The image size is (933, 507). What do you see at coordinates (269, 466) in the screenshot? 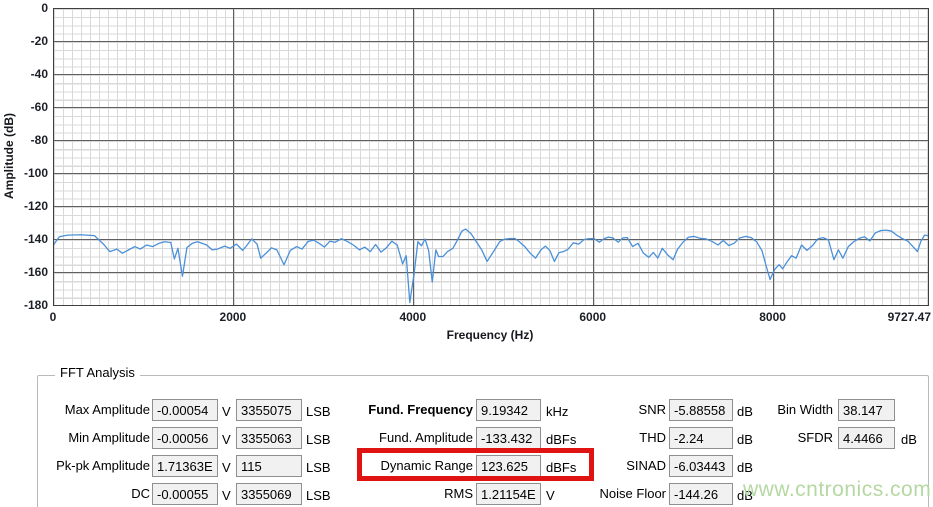
I see `value-box: 115` at bounding box center [269, 466].